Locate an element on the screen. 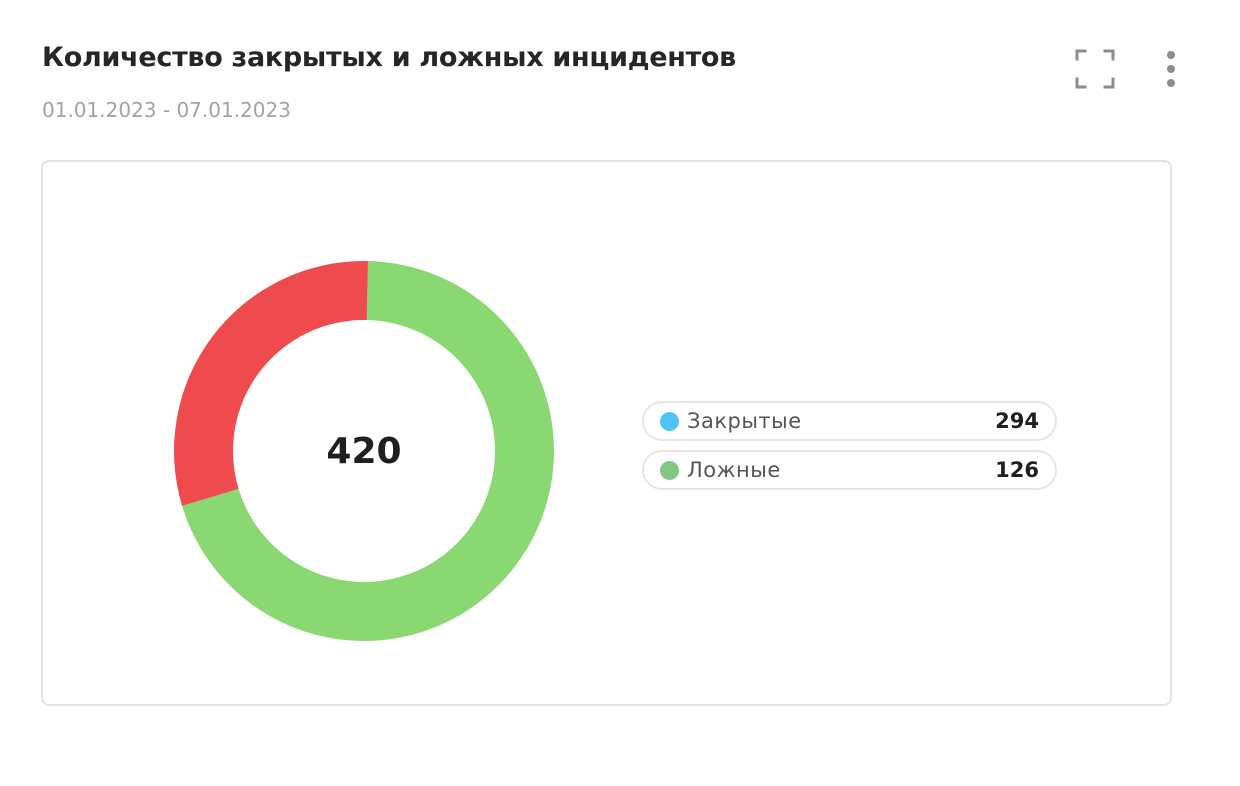  legend-value: 126 is located at coordinates (1017, 470).